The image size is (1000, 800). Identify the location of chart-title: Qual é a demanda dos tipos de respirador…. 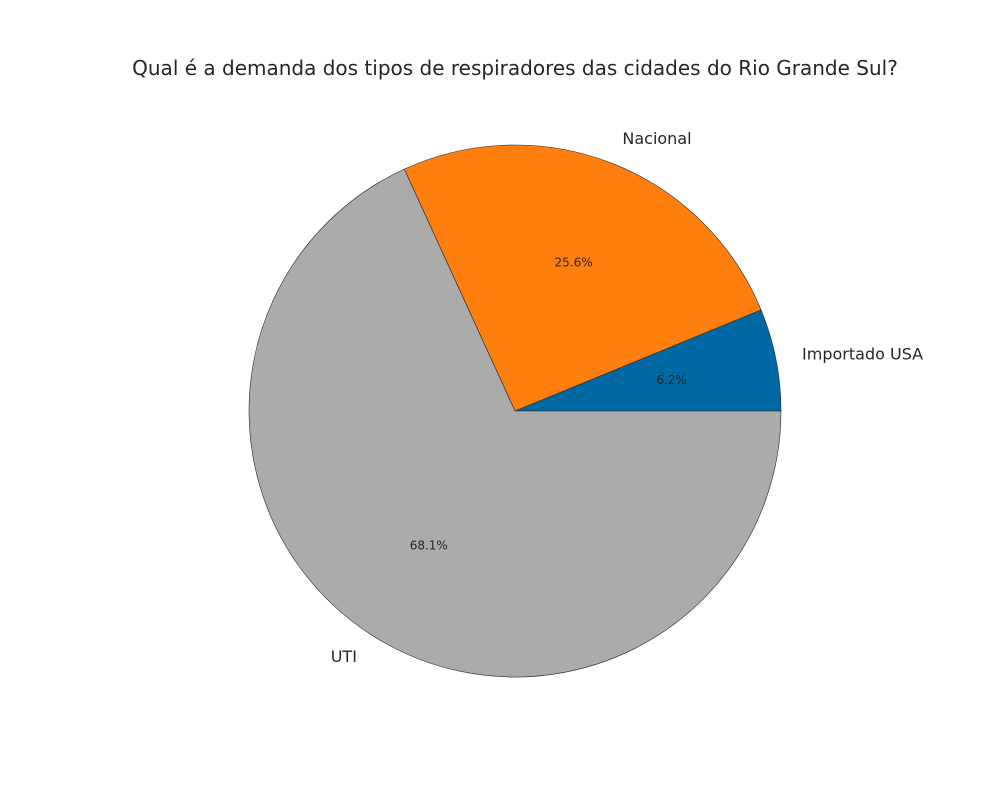
(515, 68).